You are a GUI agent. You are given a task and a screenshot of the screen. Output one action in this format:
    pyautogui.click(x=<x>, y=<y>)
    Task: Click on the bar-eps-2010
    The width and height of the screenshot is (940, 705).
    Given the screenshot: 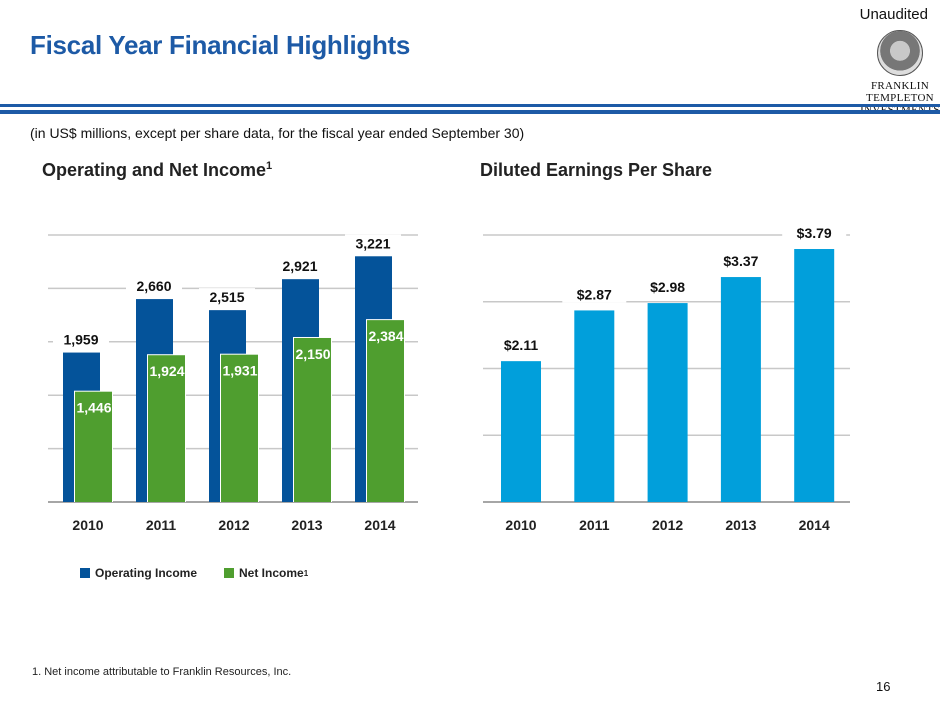 What is the action you would take?
    pyautogui.click(x=521, y=431)
    